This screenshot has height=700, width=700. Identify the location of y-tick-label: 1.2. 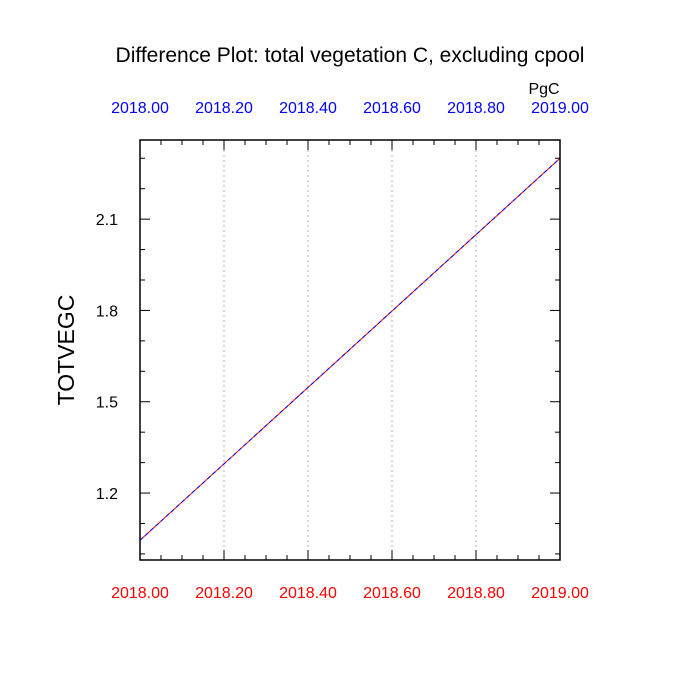
(107, 494).